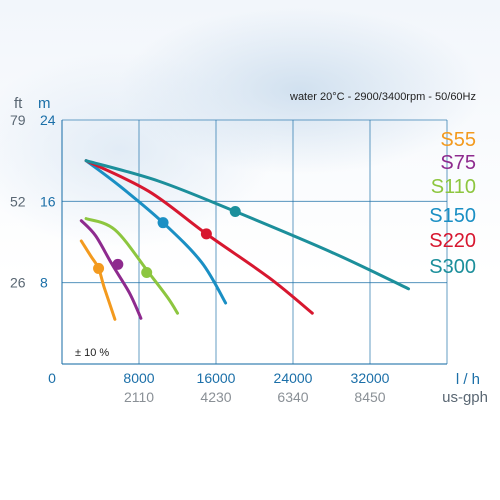 The height and width of the screenshot is (500, 500). Describe the element at coordinates (118, 264) in the screenshot. I see `series-marker-s75` at that location.